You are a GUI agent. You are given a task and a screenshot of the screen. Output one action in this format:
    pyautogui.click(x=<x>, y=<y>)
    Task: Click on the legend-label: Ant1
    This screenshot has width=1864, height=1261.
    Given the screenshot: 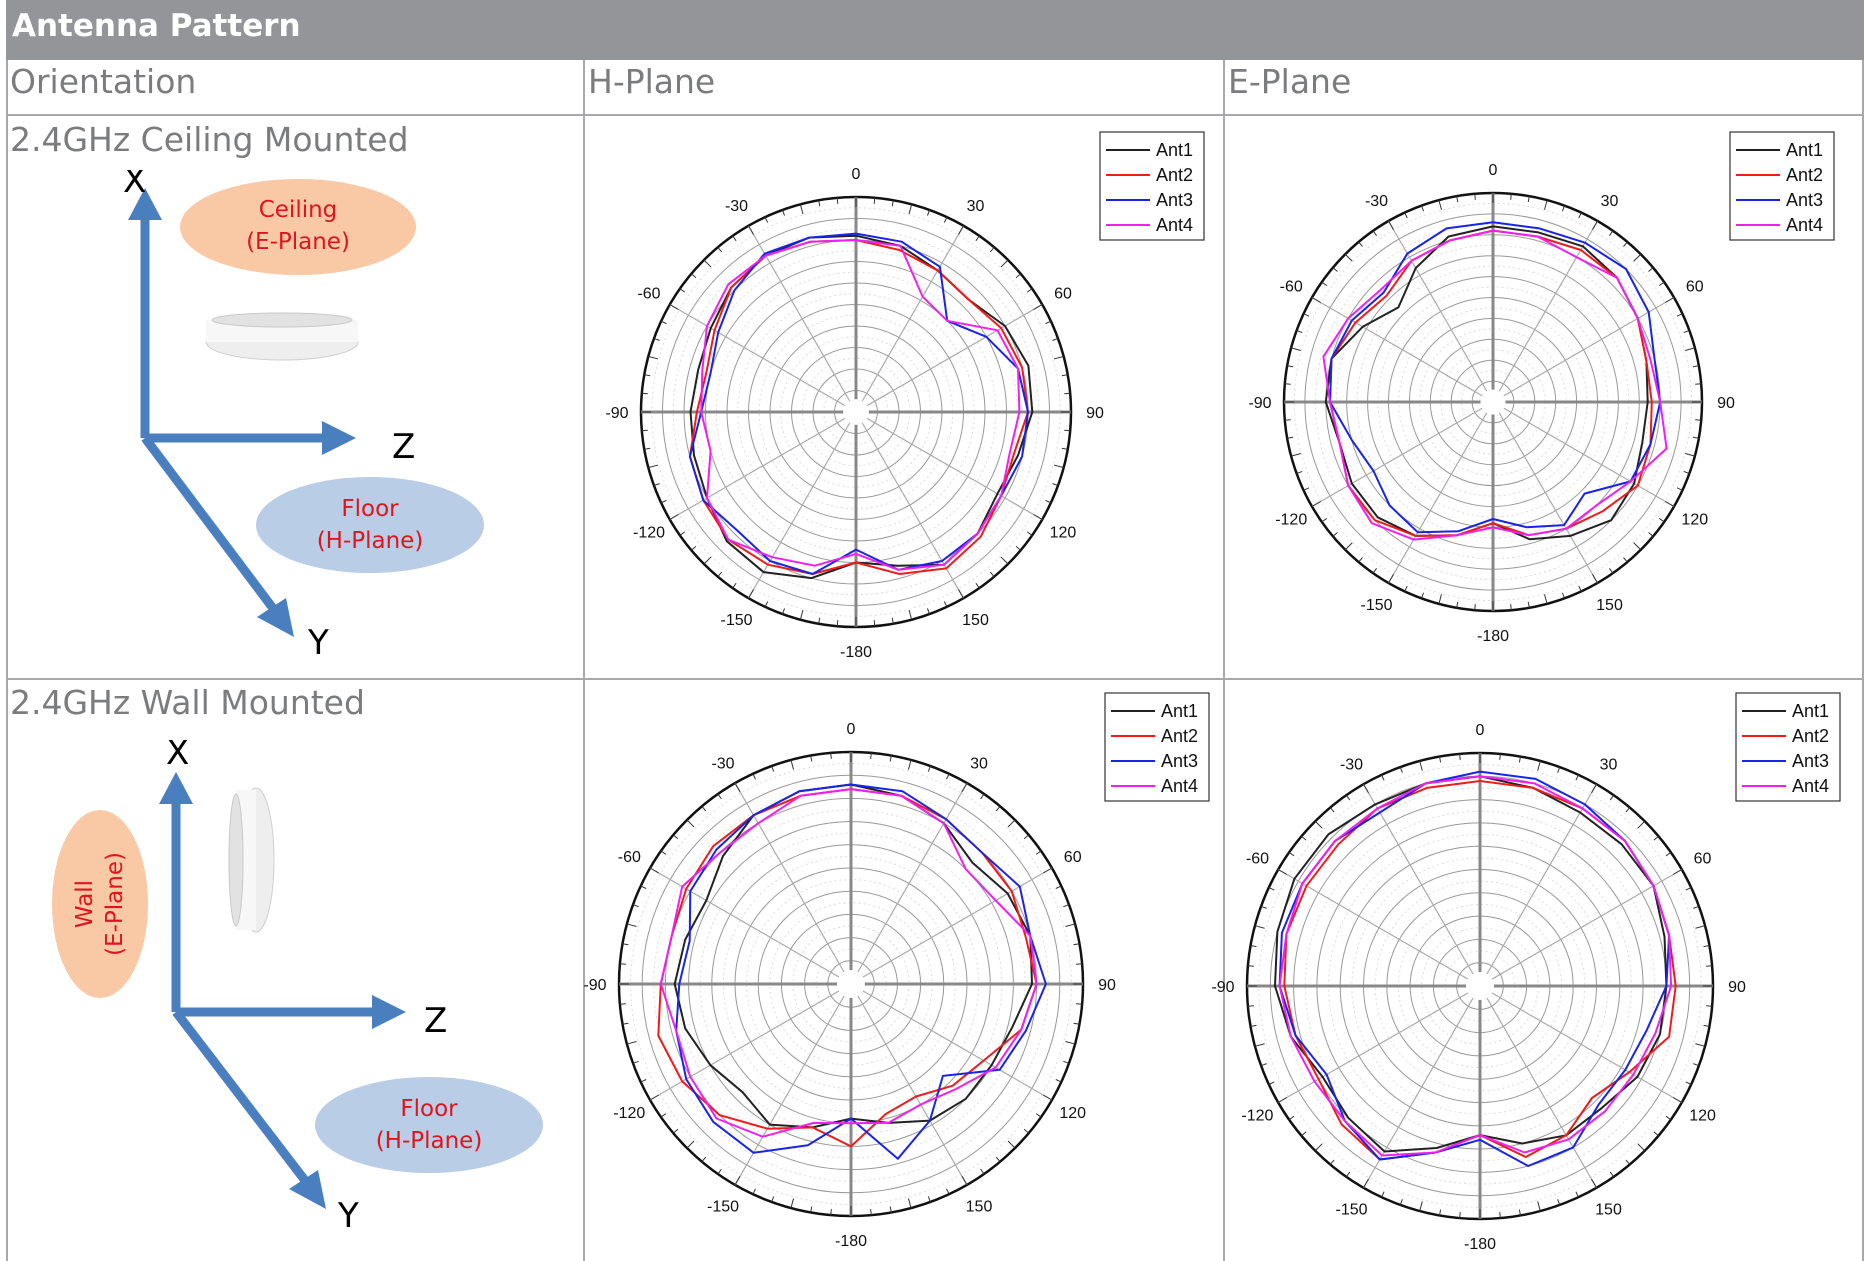 What is the action you would take?
    pyautogui.click(x=1174, y=150)
    